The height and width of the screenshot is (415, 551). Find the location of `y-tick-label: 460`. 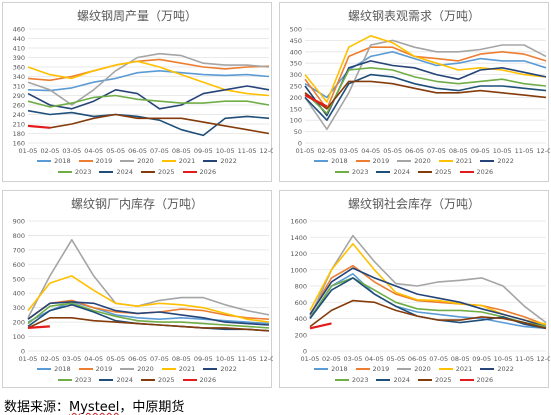

y-tick-label: 460 is located at coordinates (19, 30).